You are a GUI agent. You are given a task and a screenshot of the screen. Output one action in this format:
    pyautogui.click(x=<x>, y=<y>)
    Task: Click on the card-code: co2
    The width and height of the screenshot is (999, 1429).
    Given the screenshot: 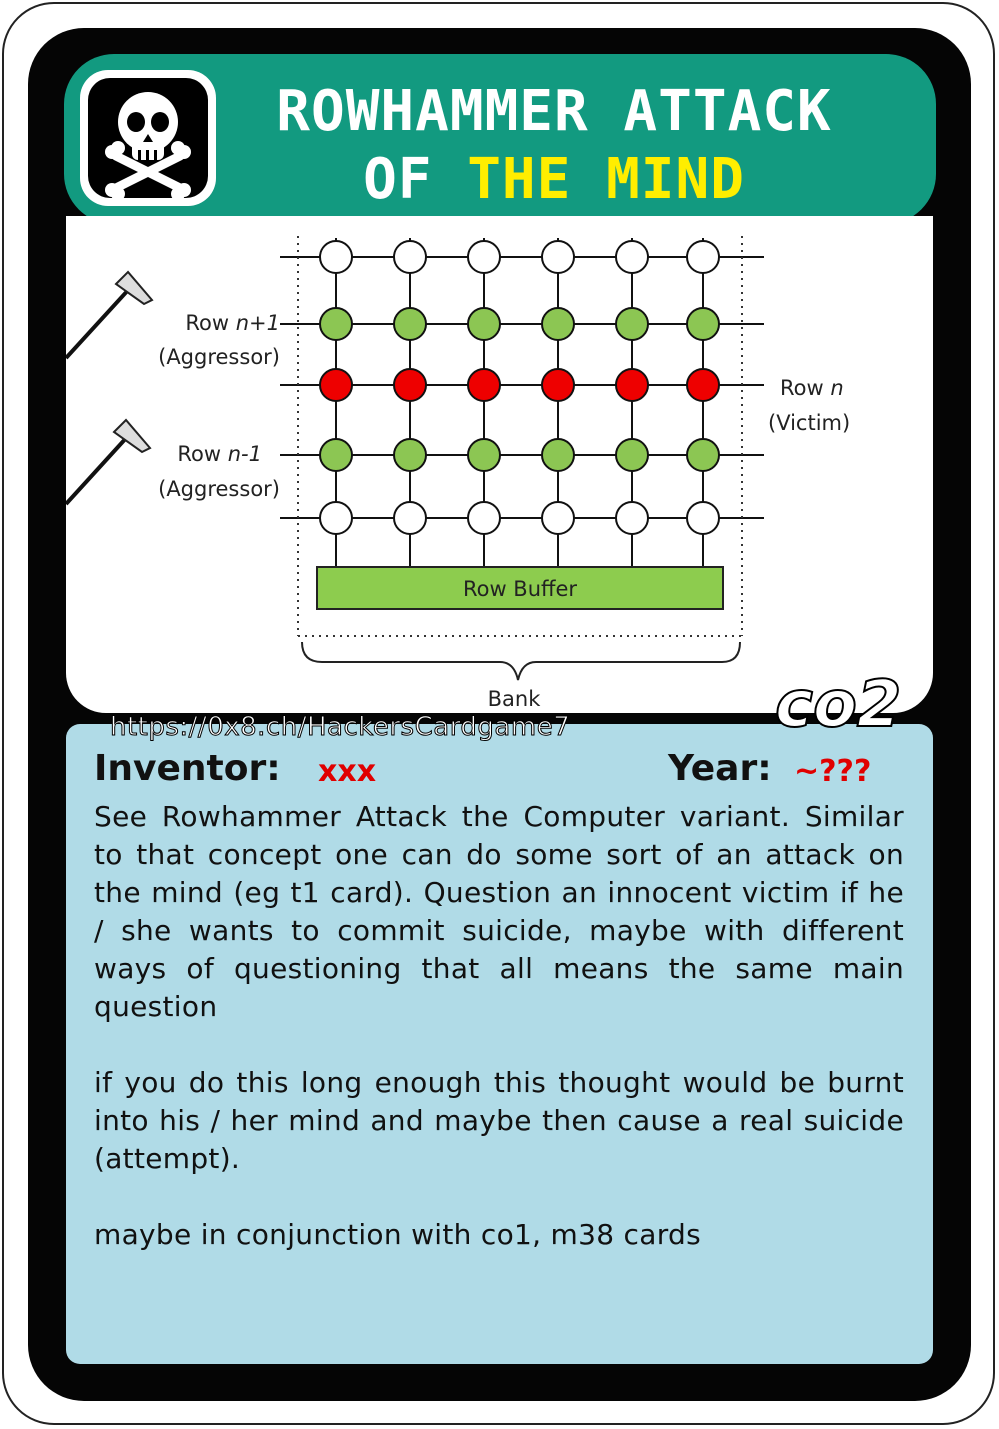 What is the action you would take?
    pyautogui.click(x=838, y=705)
    